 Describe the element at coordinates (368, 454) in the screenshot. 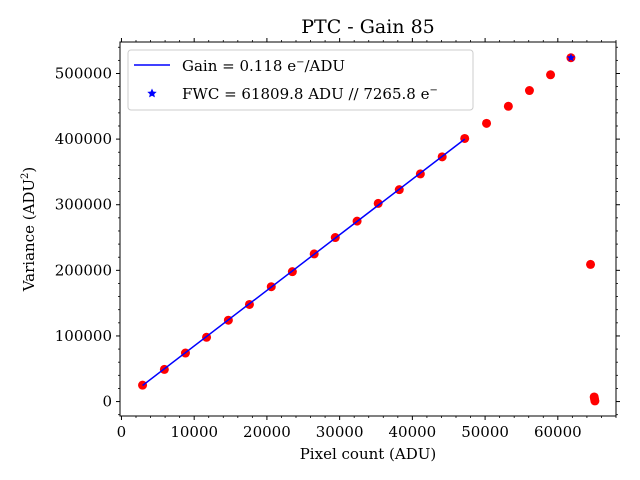

I see `x-axis-label: Pixel count (ADU)` at that location.